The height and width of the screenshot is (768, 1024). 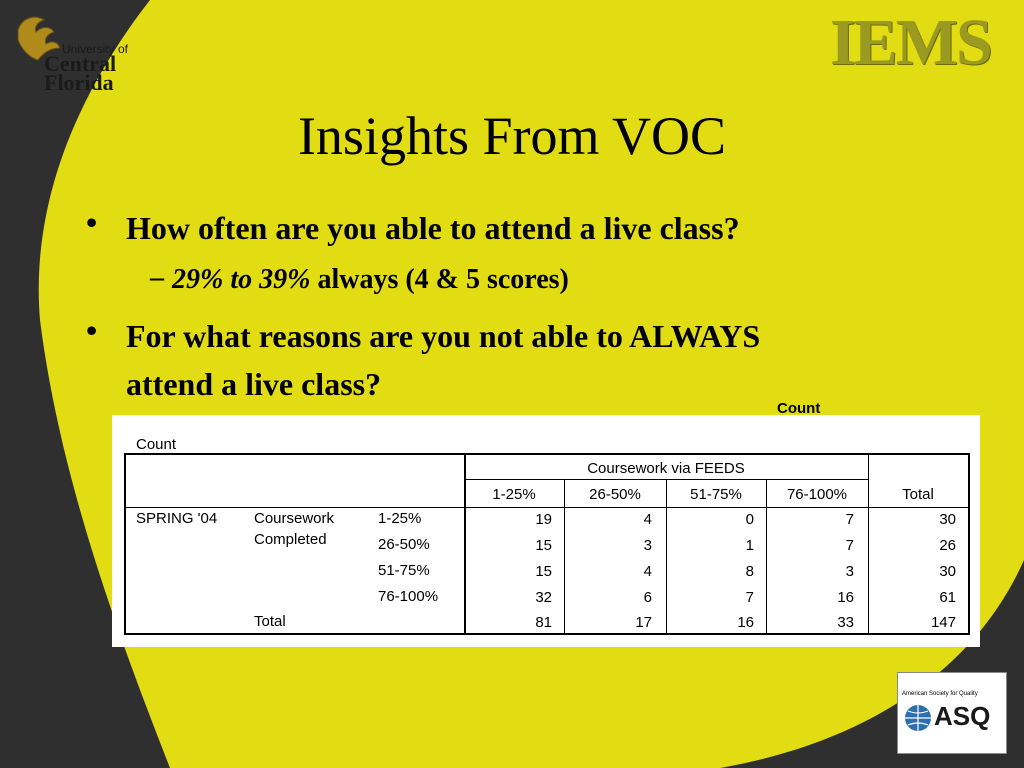 I want to click on sub-bullet-1: 29% to 39% always (4 & 5 scores), so click(x=370, y=280).